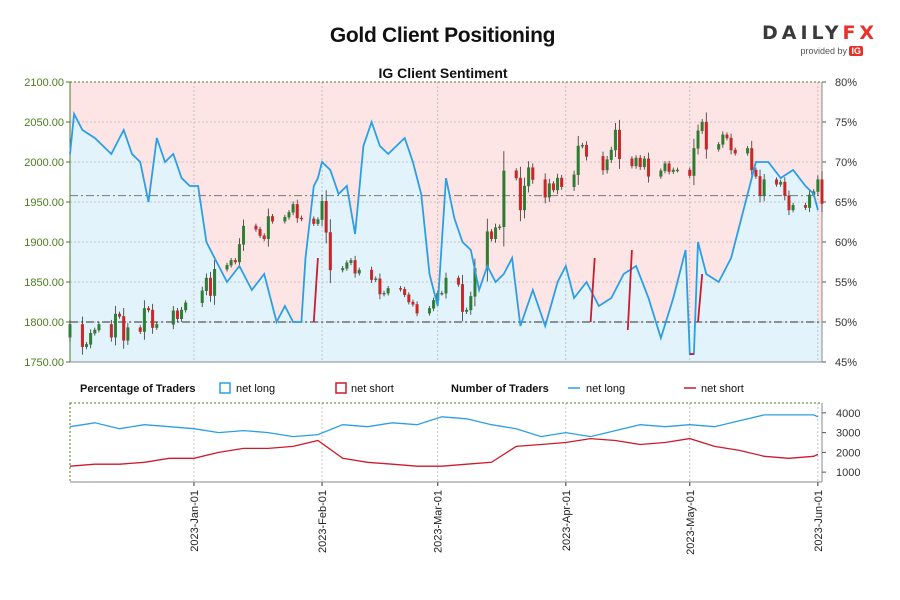  What do you see at coordinates (442, 73) in the screenshot?
I see `chart-subtitle: IG Client Sentiment` at bounding box center [442, 73].